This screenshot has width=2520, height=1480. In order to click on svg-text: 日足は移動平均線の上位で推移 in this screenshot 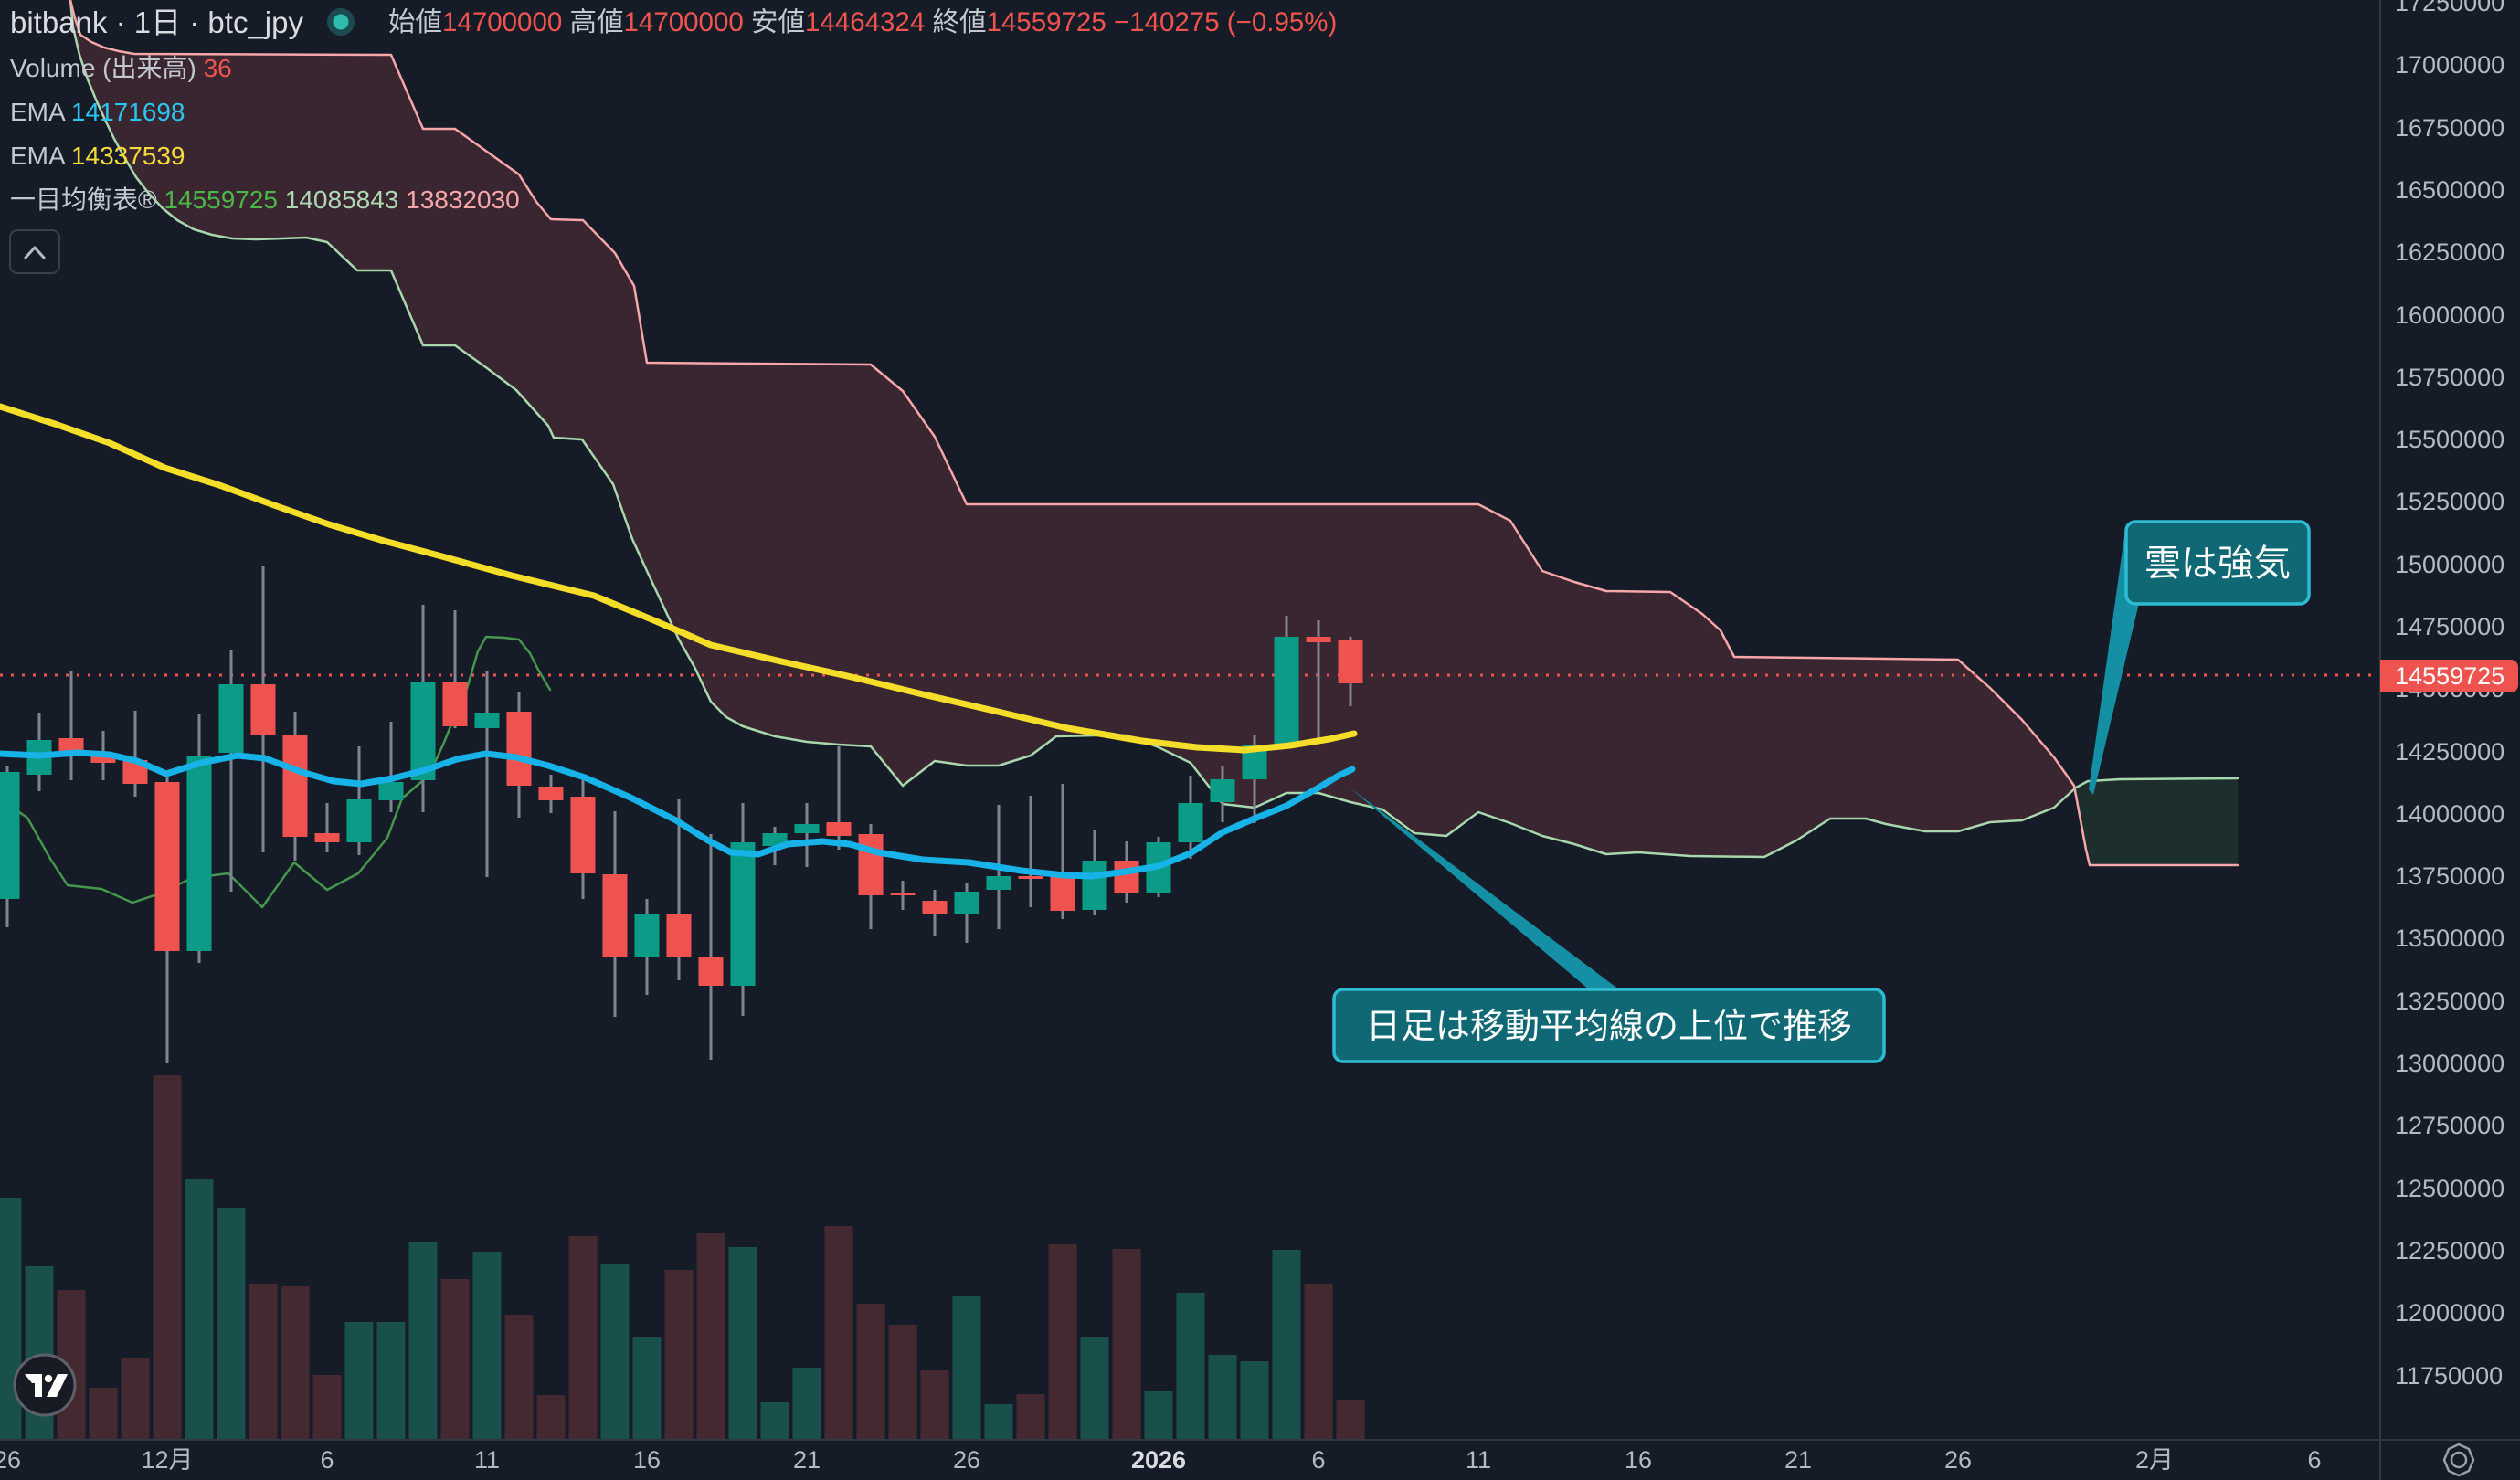, I will do `click(1609, 1027)`.